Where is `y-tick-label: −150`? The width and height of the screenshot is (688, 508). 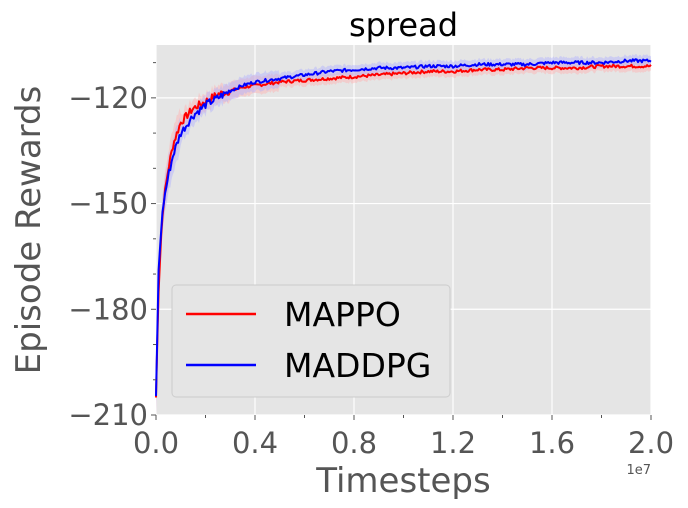 y-tick-label: −150 is located at coordinates (108, 204).